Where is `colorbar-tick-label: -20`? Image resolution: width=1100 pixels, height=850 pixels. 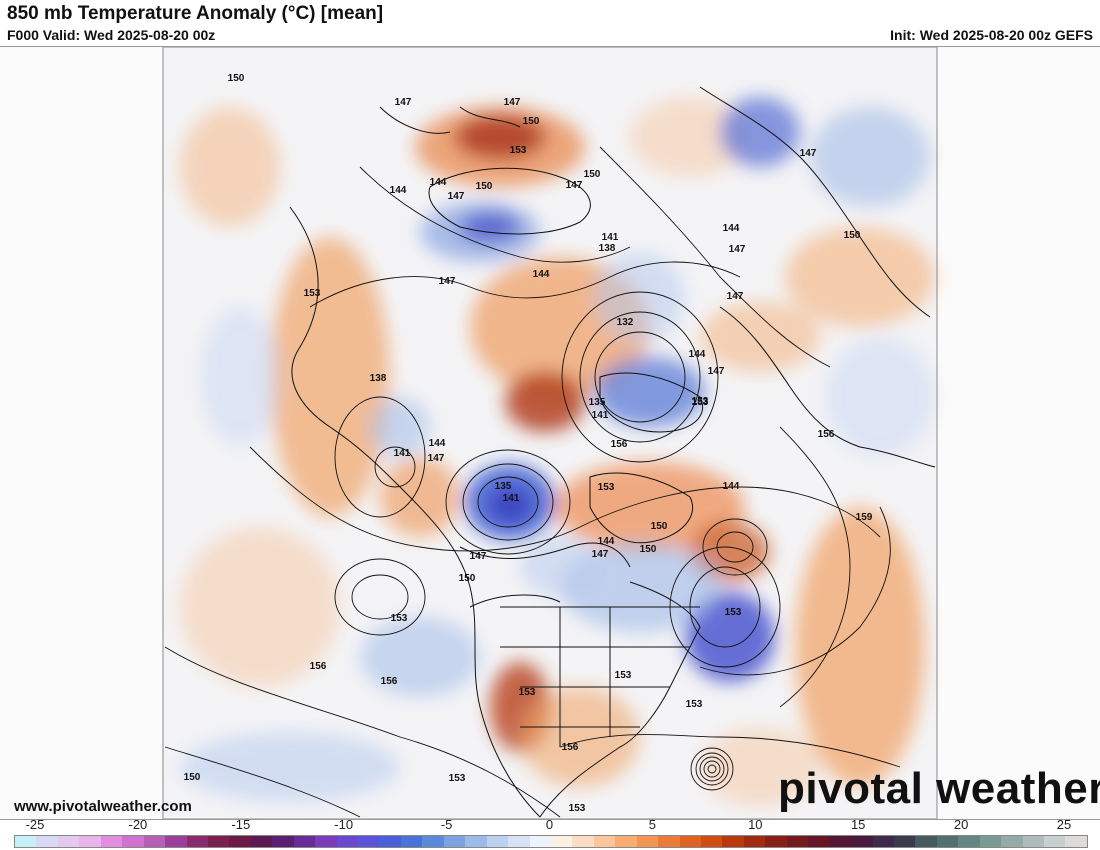
colorbar-tick-label: -20 is located at coordinates (138, 824).